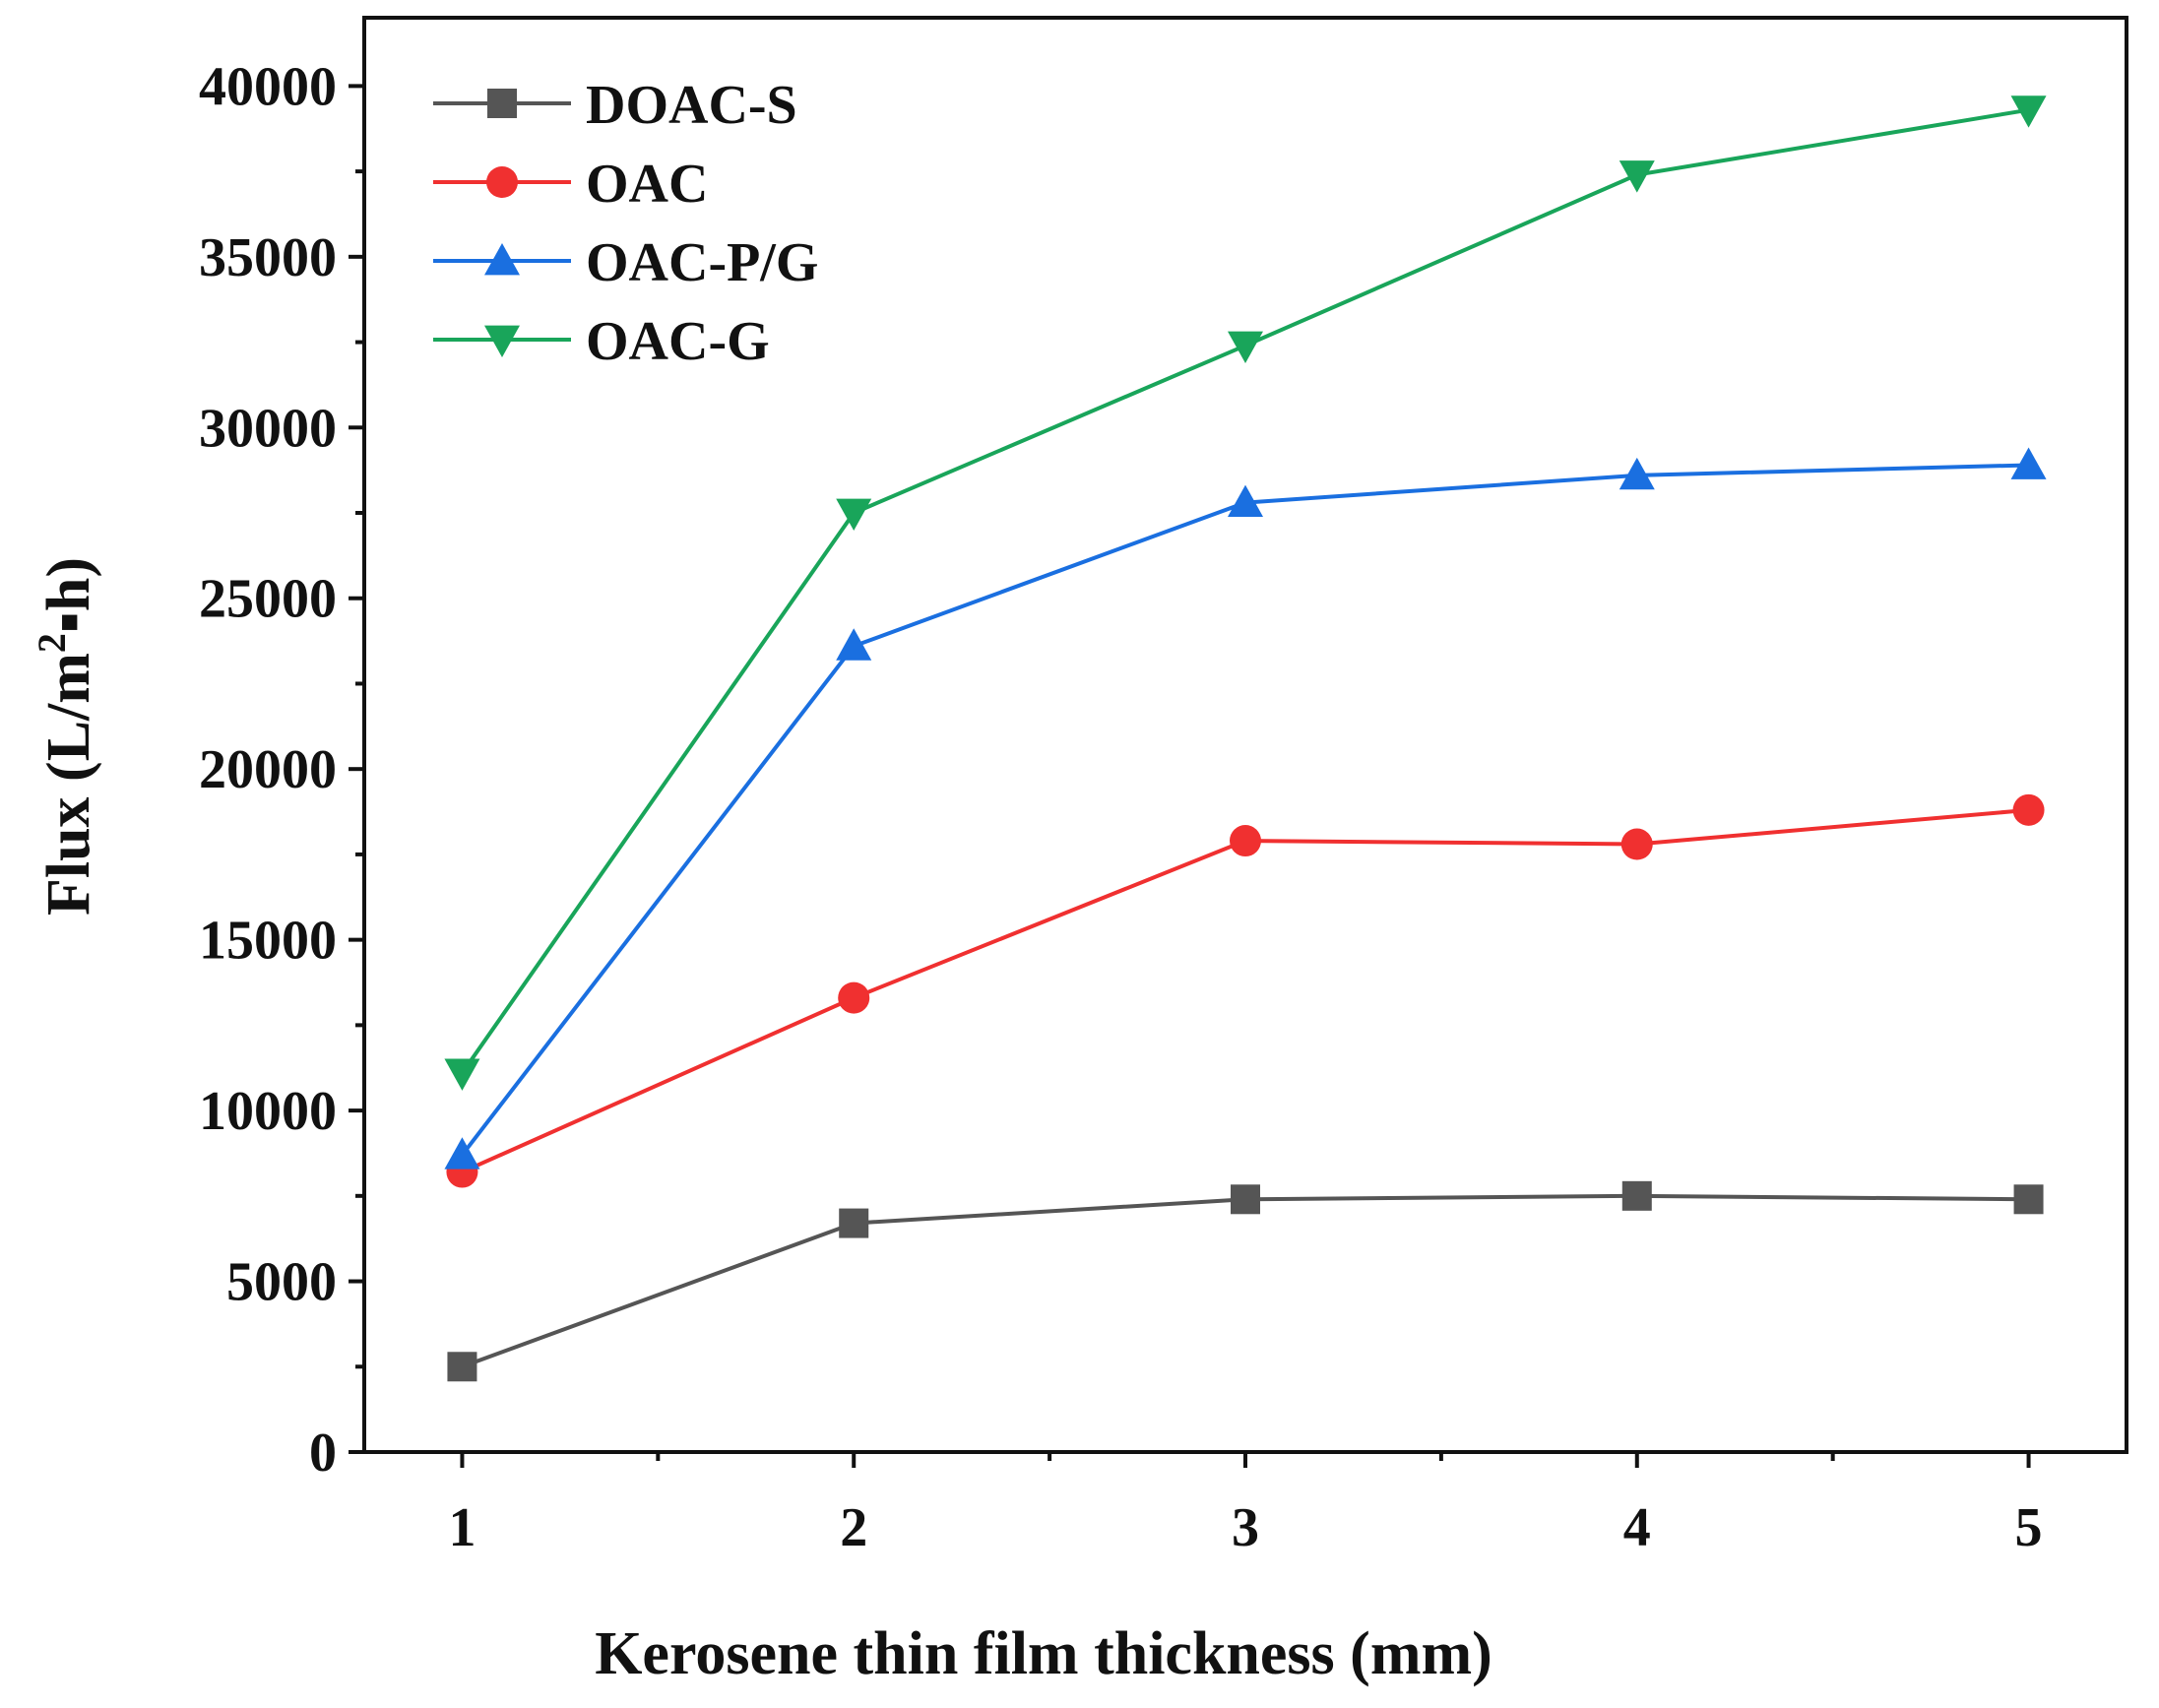 Image resolution: width=2159 pixels, height=1708 pixels. What do you see at coordinates (268, 599) in the screenshot?
I see `y-tick-label: 25000` at bounding box center [268, 599].